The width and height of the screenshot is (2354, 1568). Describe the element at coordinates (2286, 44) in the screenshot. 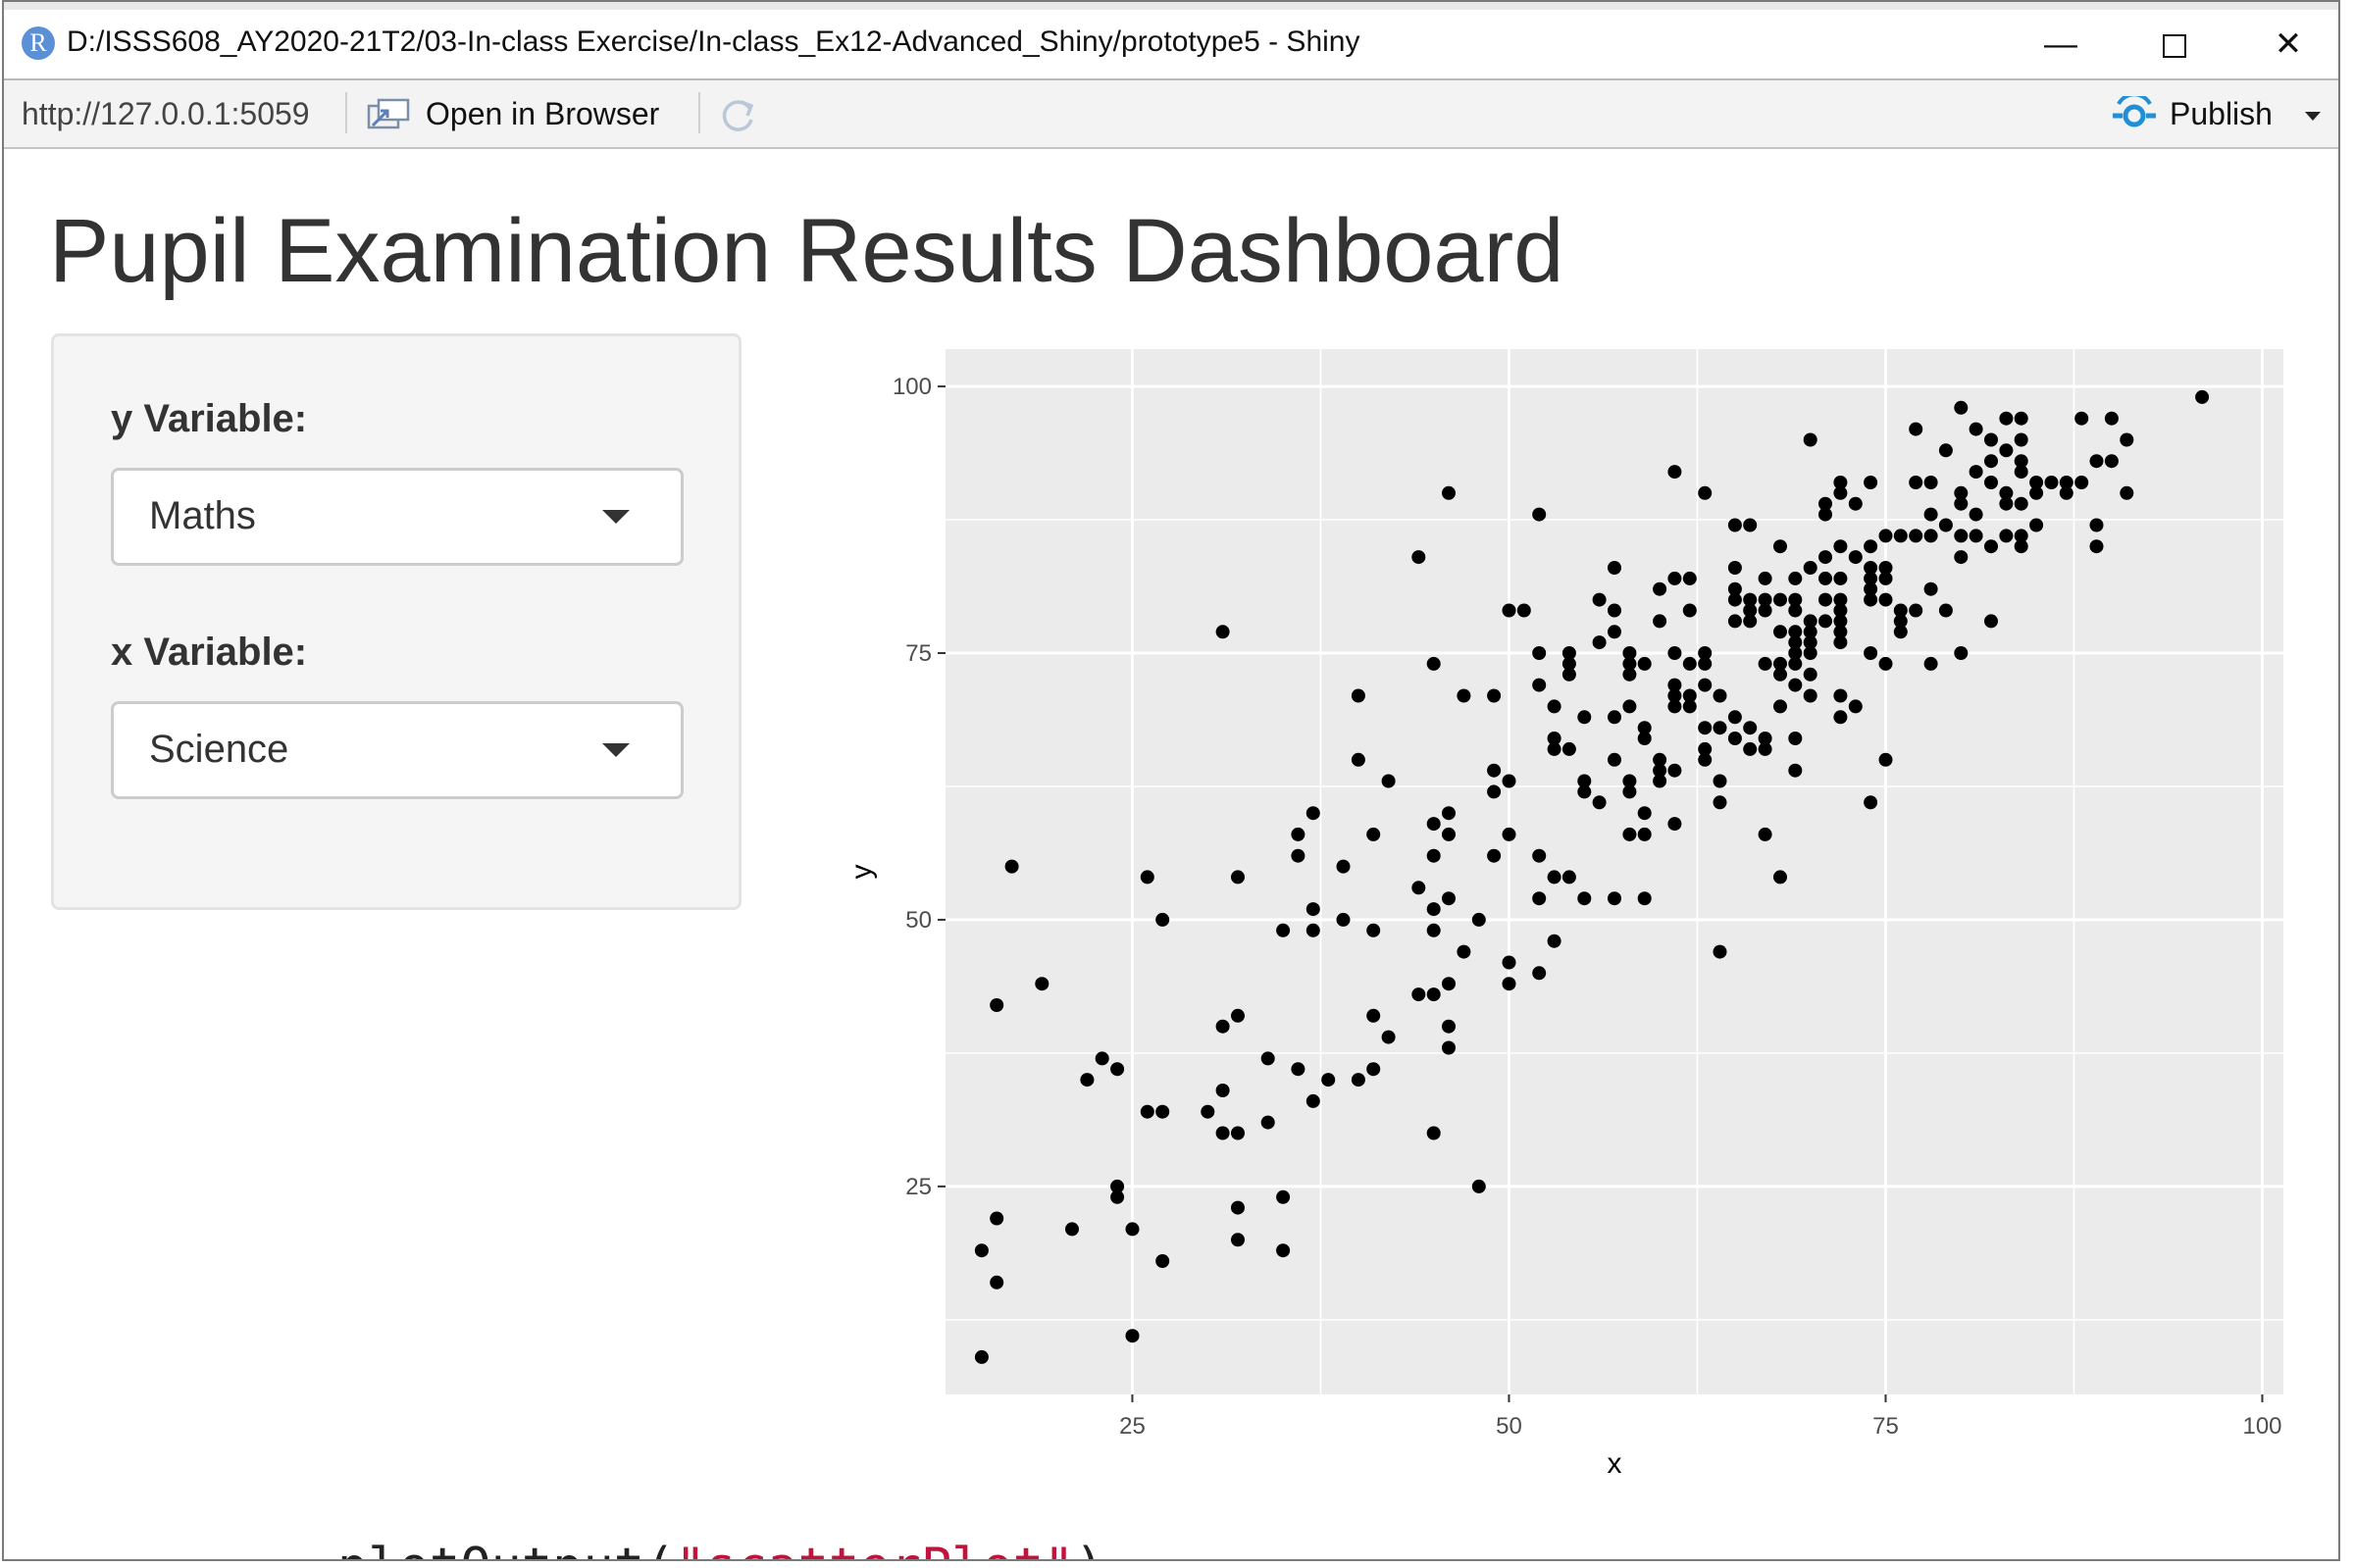

I see `close-button: ✕` at that location.